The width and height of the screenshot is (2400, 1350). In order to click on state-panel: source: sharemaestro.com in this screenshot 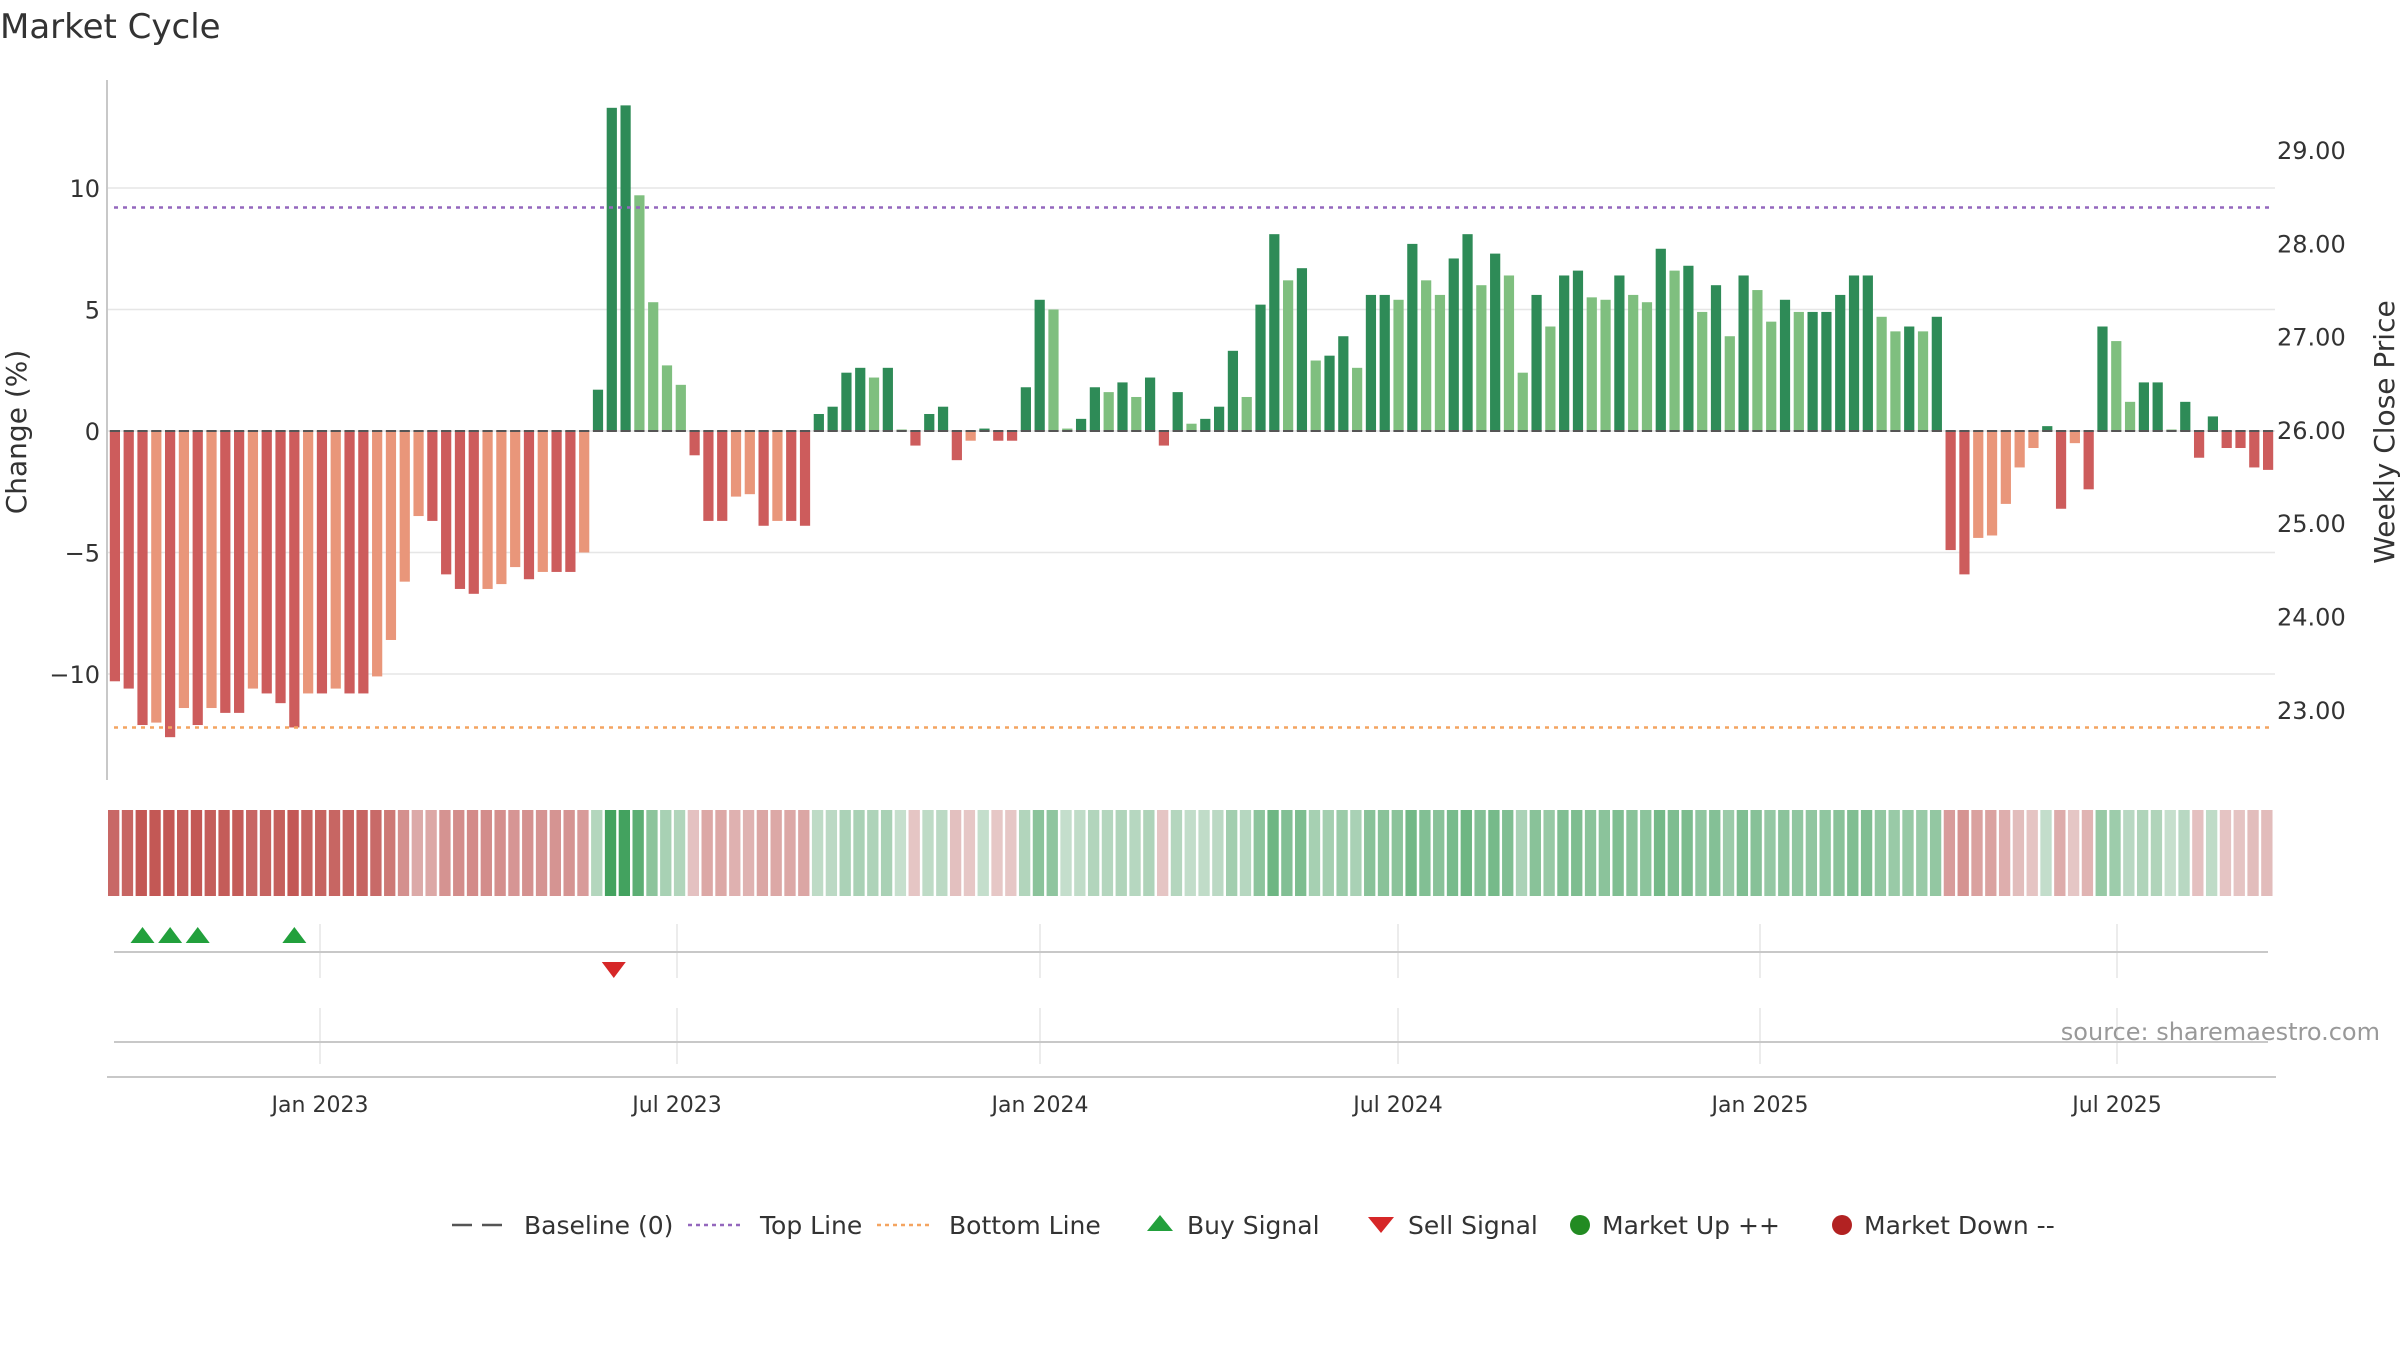, I will do `click(1247, 1036)`.